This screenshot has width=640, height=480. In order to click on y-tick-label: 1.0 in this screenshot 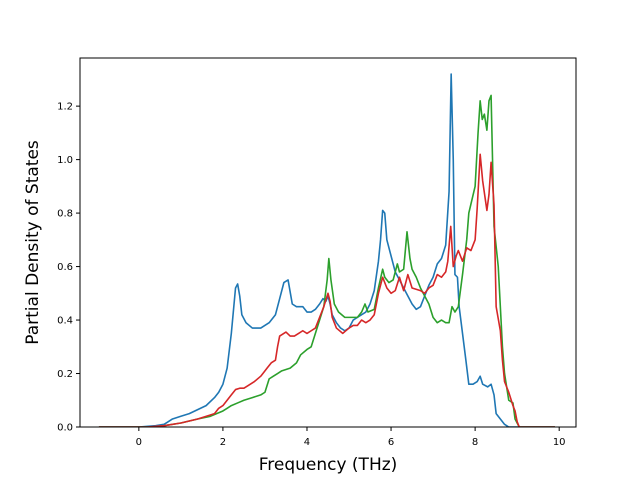, I will do `click(65, 160)`.